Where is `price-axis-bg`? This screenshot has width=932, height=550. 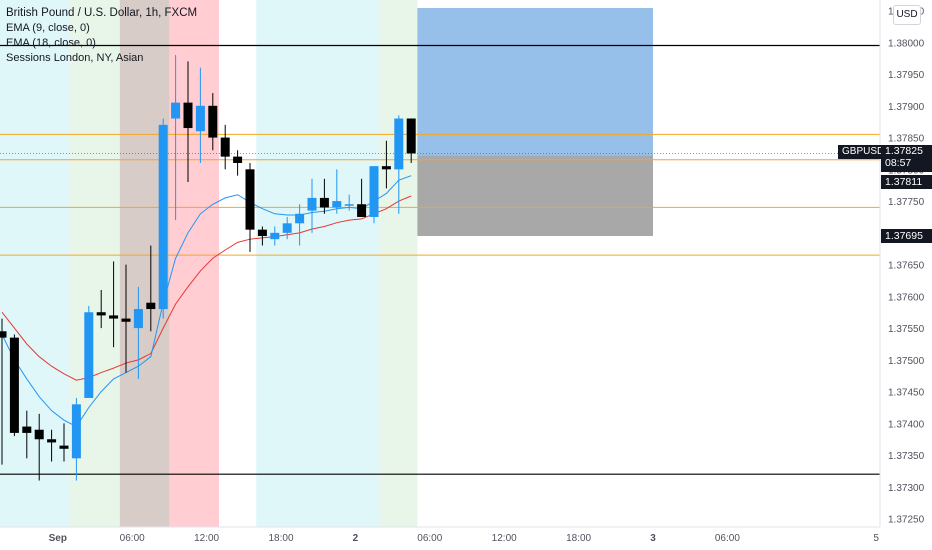
price-axis-bg is located at coordinates (906, 275).